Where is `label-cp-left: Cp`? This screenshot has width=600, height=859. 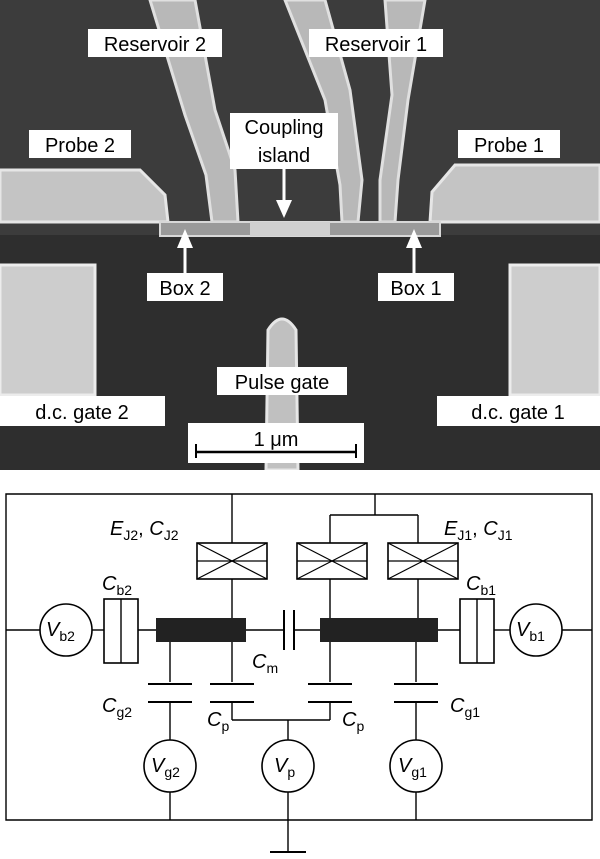 label-cp-left: Cp is located at coordinates (218, 721).